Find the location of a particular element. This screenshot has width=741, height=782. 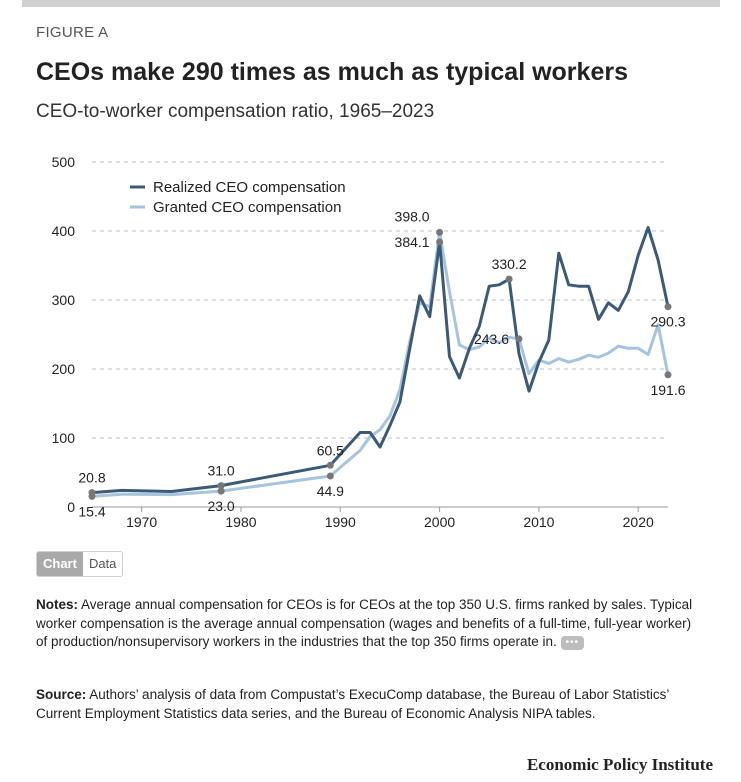

data-label: 15.4 is located at coordinates (91, 511).